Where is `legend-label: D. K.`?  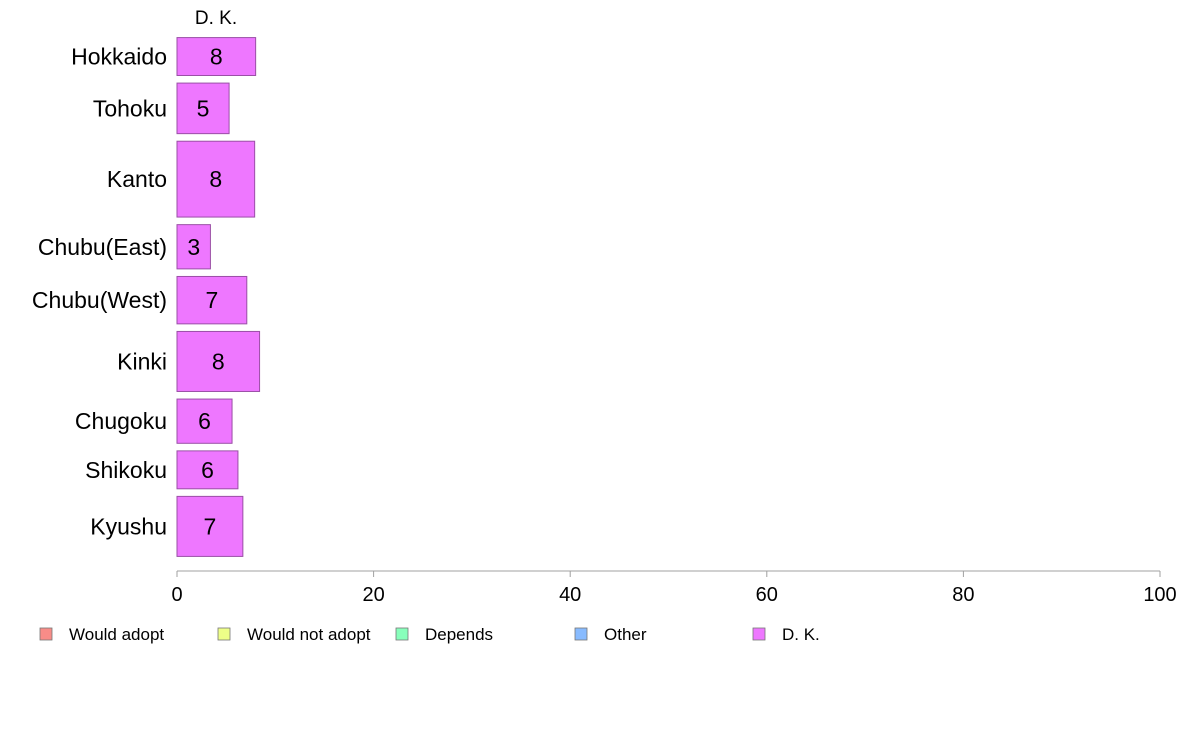 legend-label: D. K. is located at coordinates (801, 634).